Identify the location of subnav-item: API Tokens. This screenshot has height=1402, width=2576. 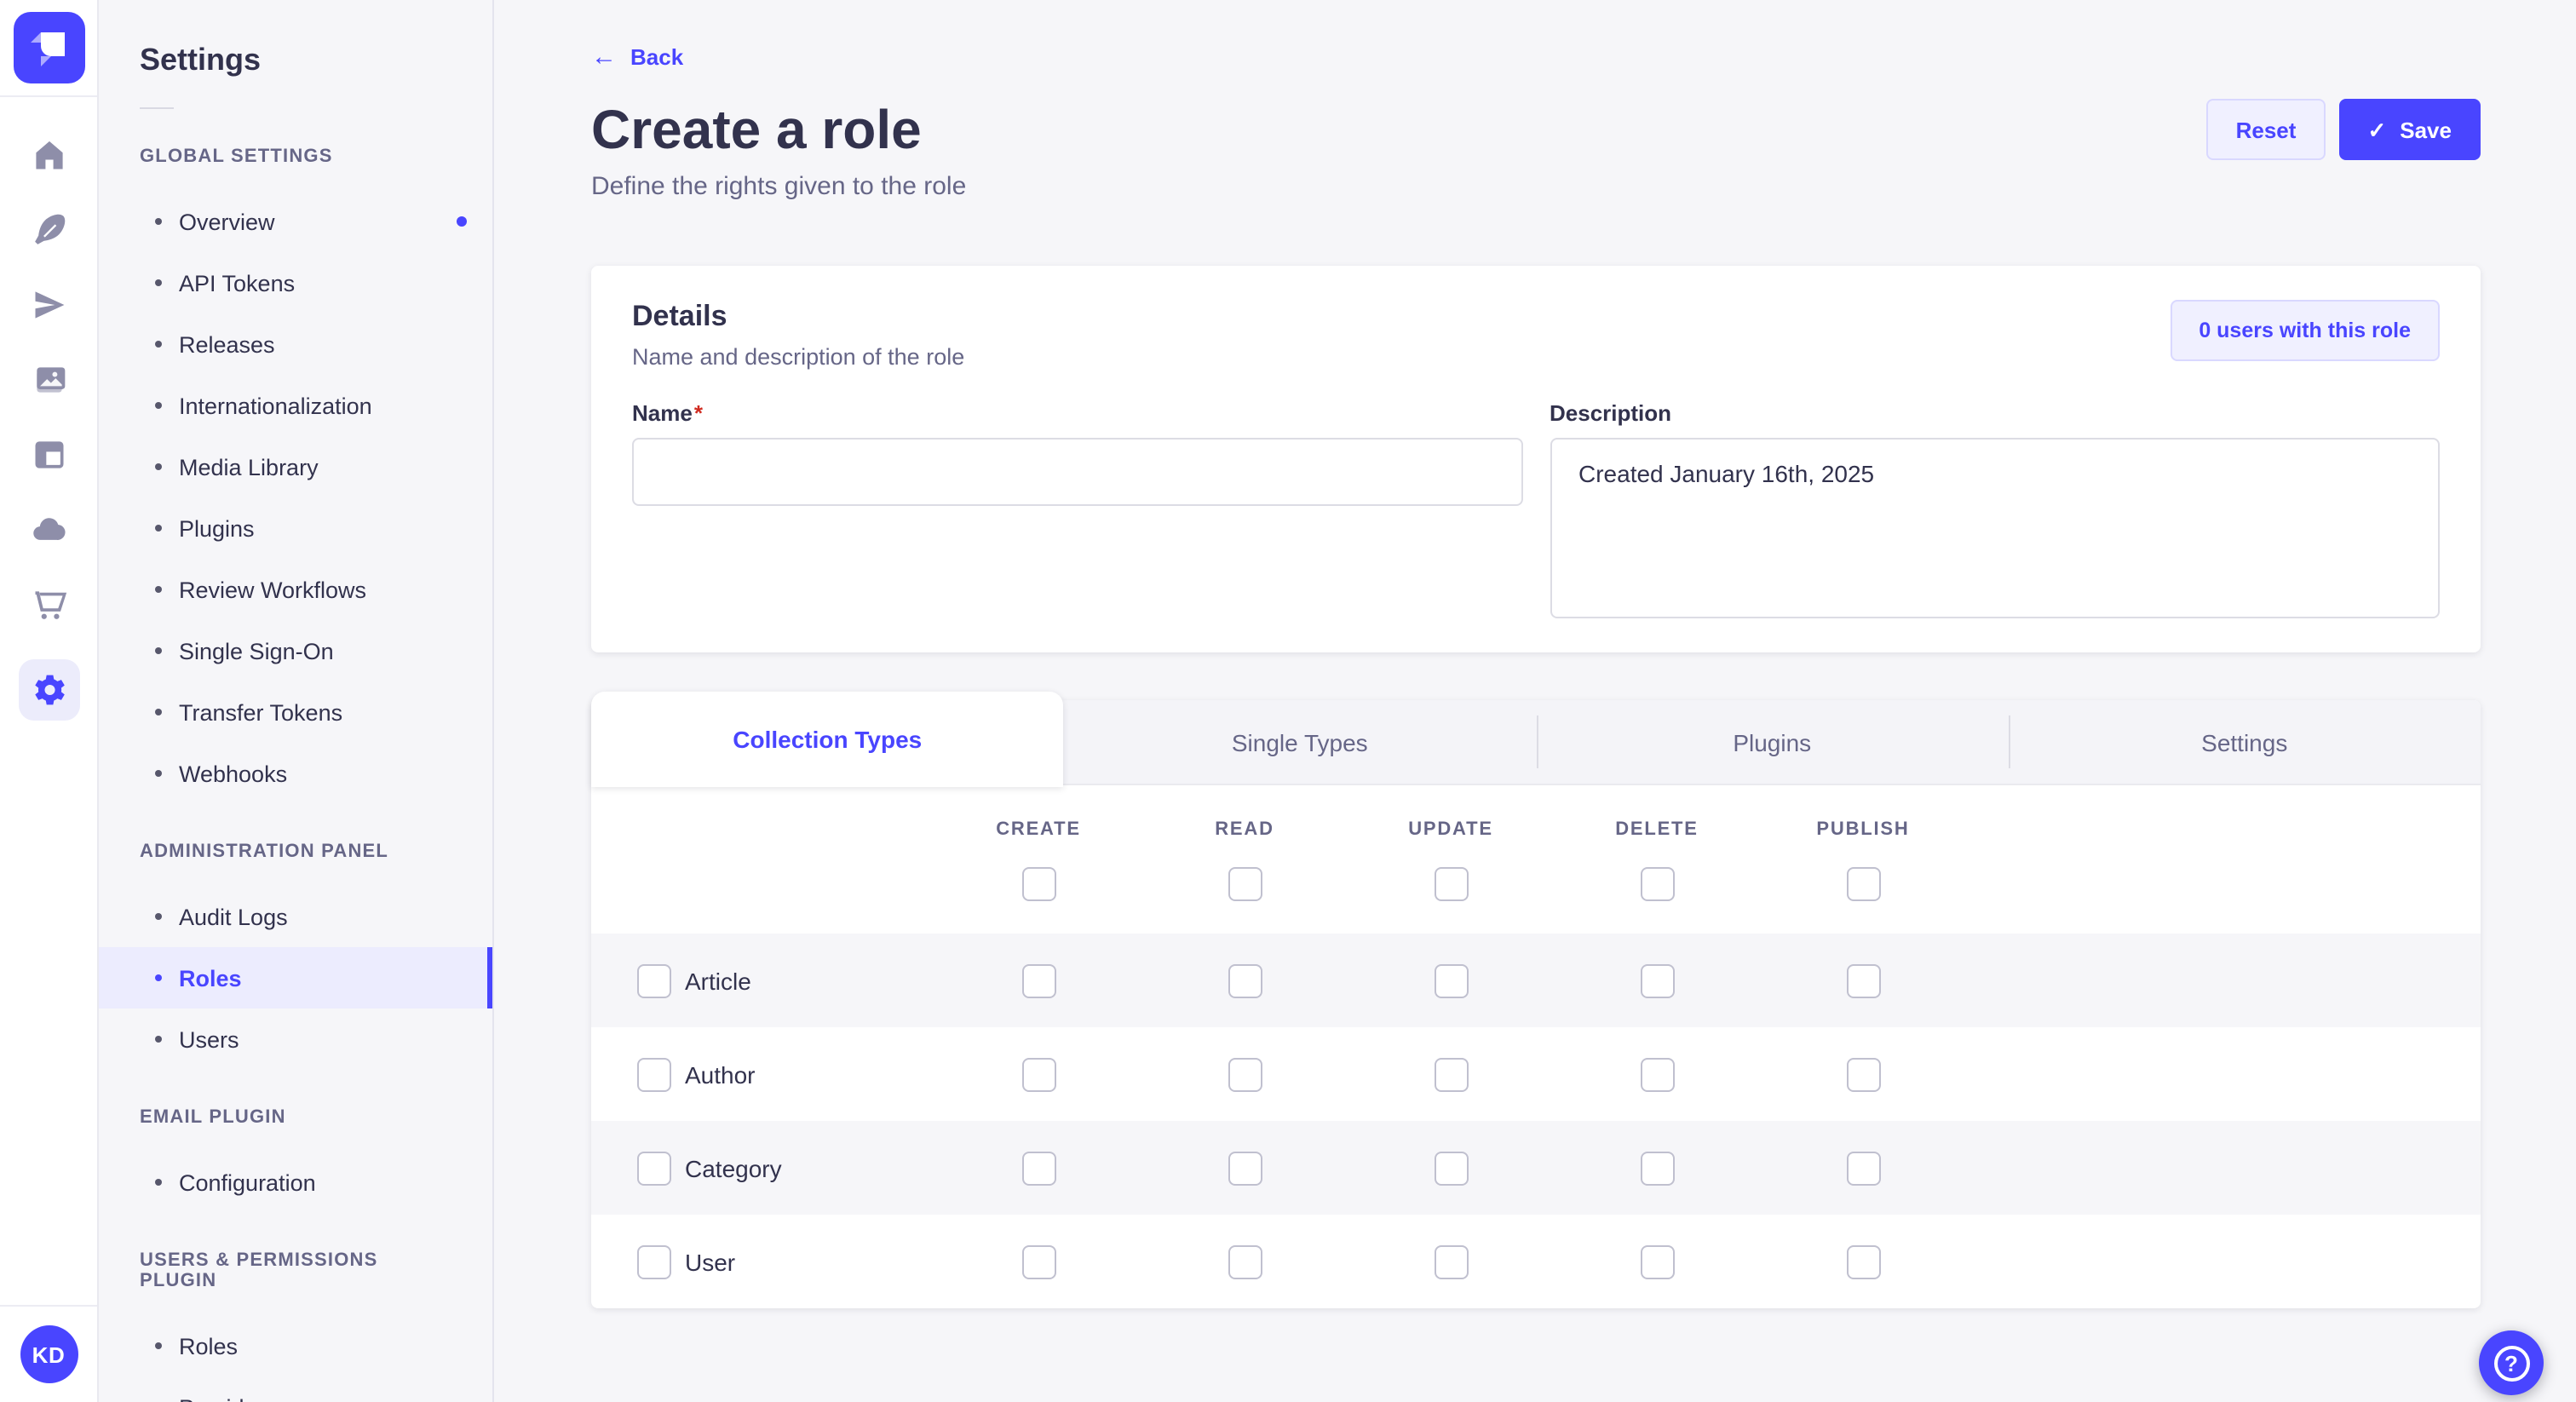
(296, 282).